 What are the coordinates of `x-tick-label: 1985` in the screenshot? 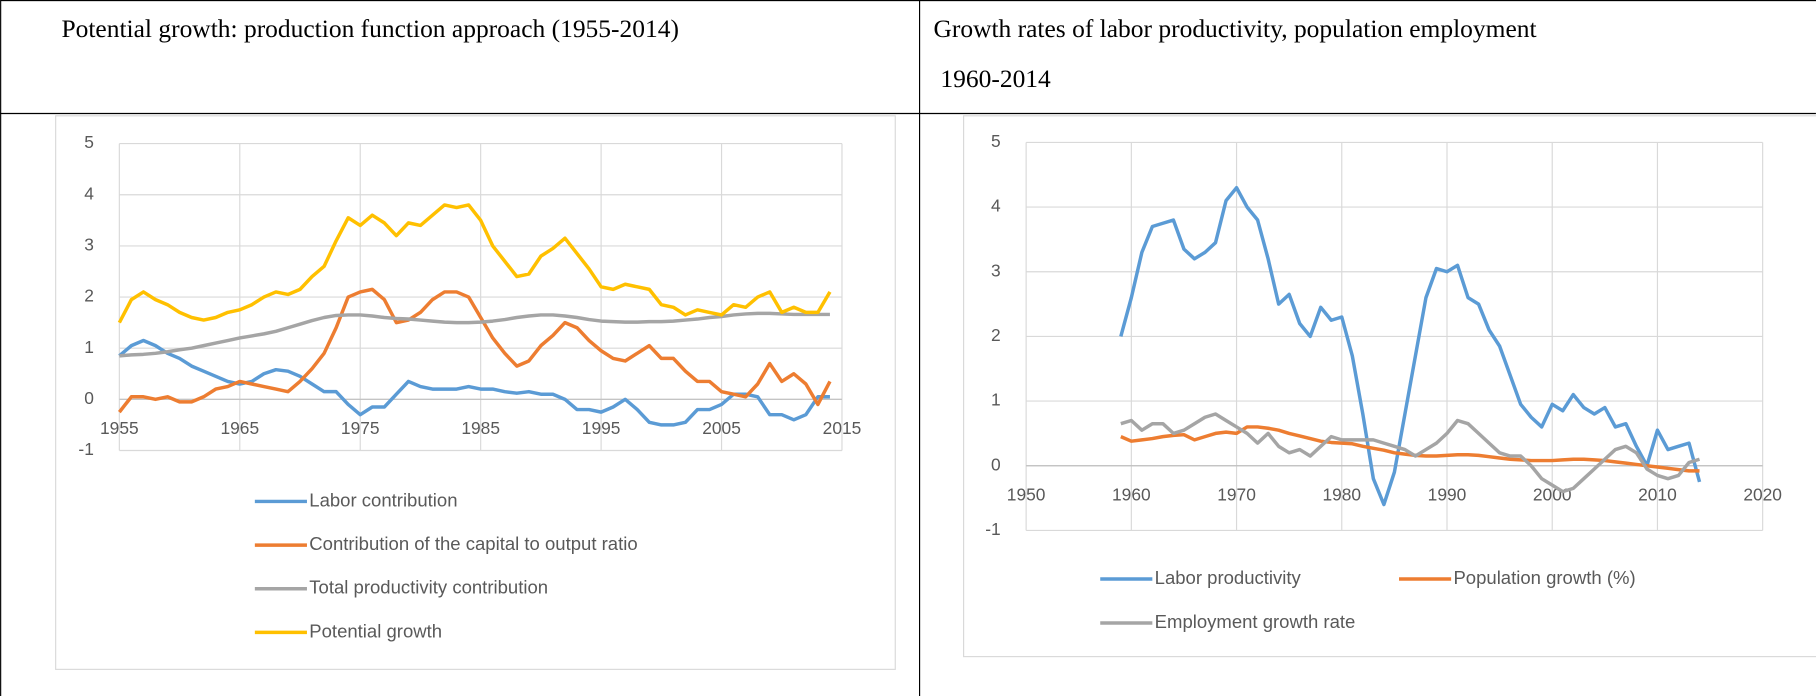 It's located at (480, 428).